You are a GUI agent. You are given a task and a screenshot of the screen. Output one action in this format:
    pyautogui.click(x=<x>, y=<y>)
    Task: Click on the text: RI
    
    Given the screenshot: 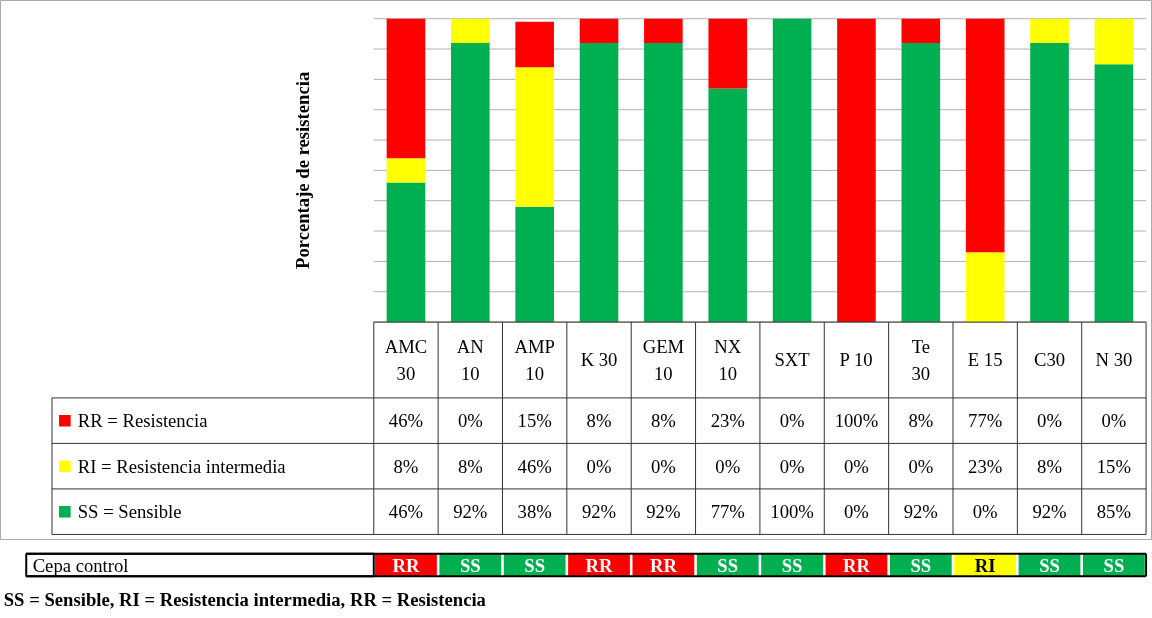 What is the action you would take?
    pyautogui.click(x=985, y=565)
    